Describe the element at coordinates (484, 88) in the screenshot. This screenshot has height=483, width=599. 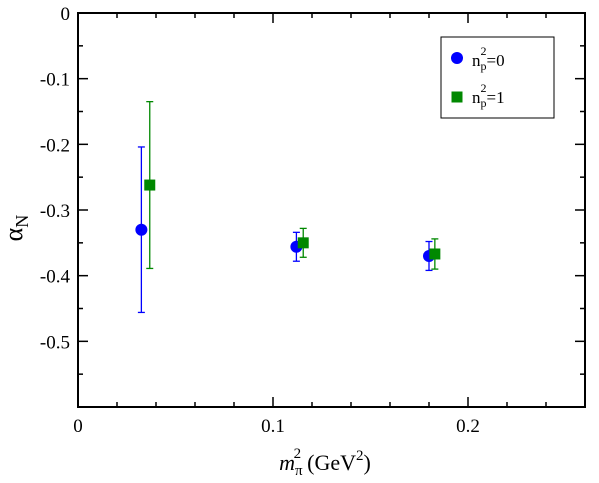
I see `legend-label-np1-sup: 2` at that location.